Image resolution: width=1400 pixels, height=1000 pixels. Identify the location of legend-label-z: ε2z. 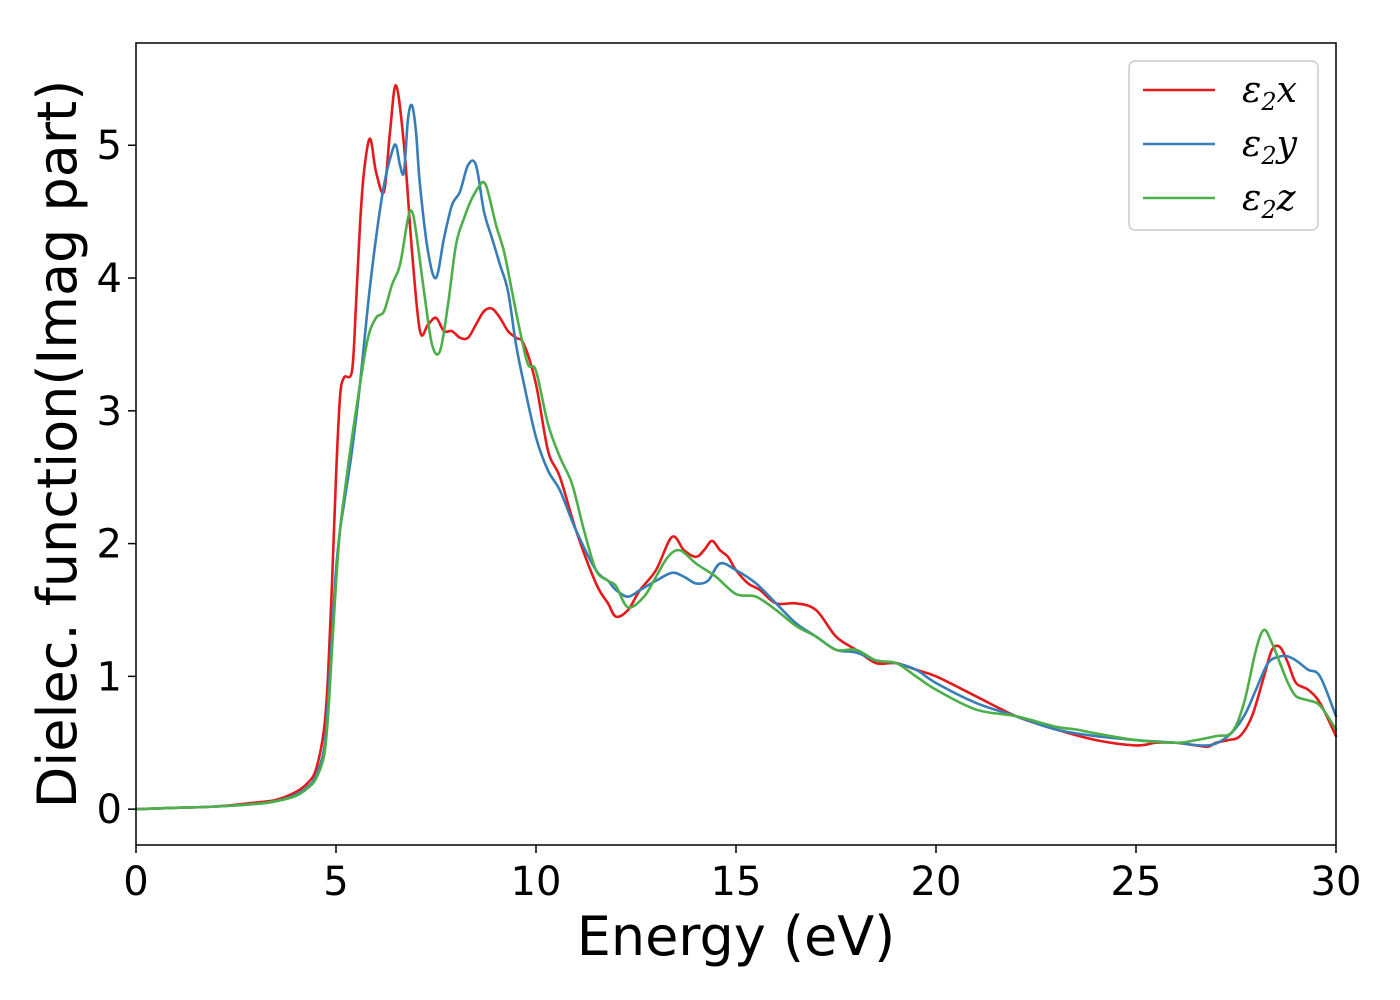
(1269, 201).